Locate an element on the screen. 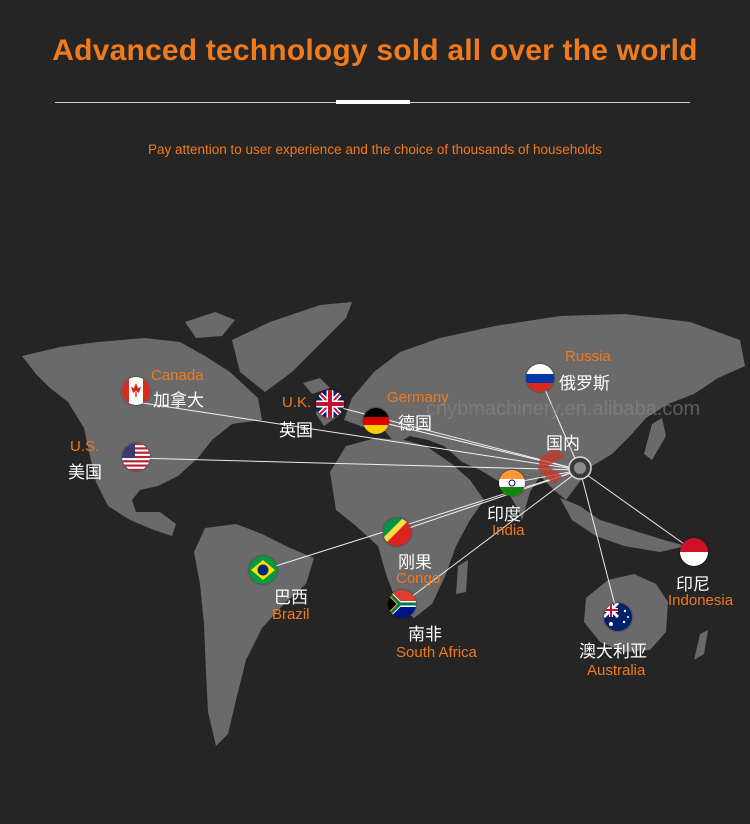  route-brazil is located at coordinates (421, 520).